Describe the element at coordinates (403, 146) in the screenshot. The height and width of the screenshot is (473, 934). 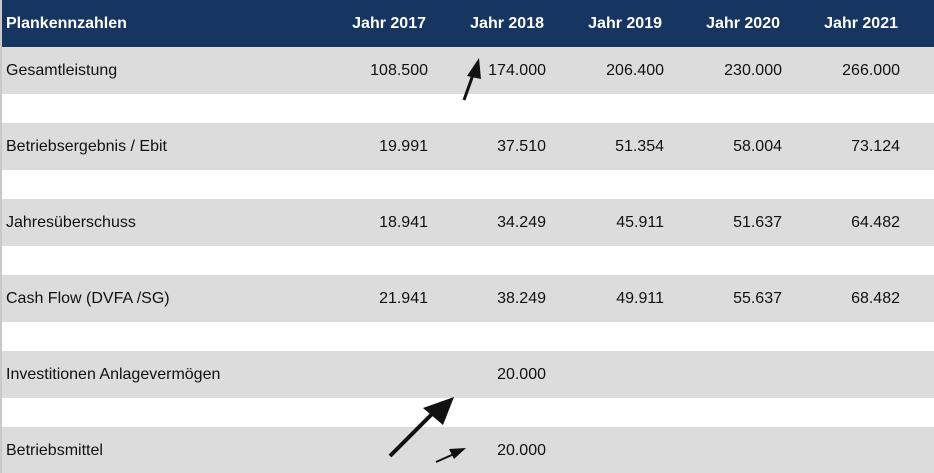
I see `value-cell-2017: 19.991` at that location.